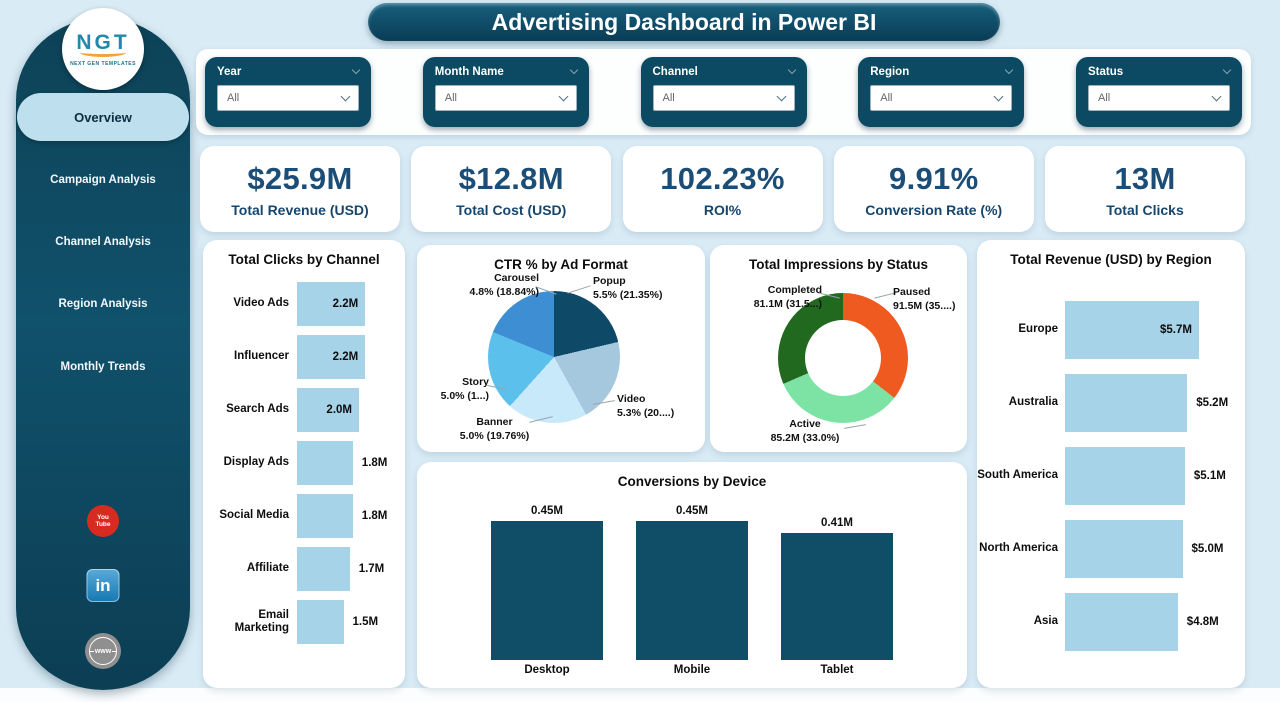 The width and height of the screenshot is (1280, 702). What do you see at coordinates (288, 98) in the screenshot?
I see `year-dropdown: All` at bounding box center [288, 98].